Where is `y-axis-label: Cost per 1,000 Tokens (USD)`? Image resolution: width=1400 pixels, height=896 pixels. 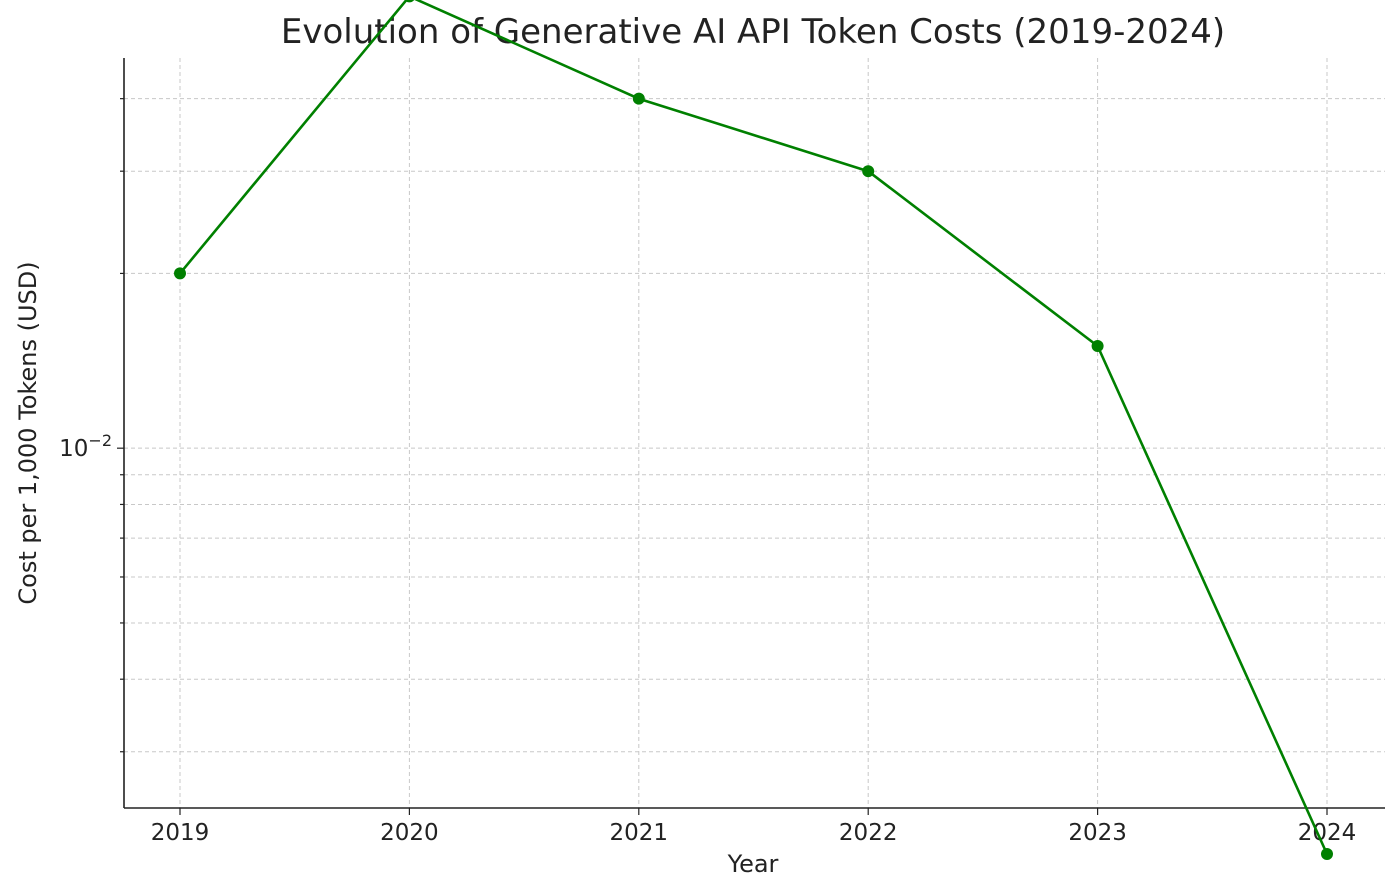 y-axis-label: Cost per 1,000 Tokens (USD) is located at coordinates (28, 432).